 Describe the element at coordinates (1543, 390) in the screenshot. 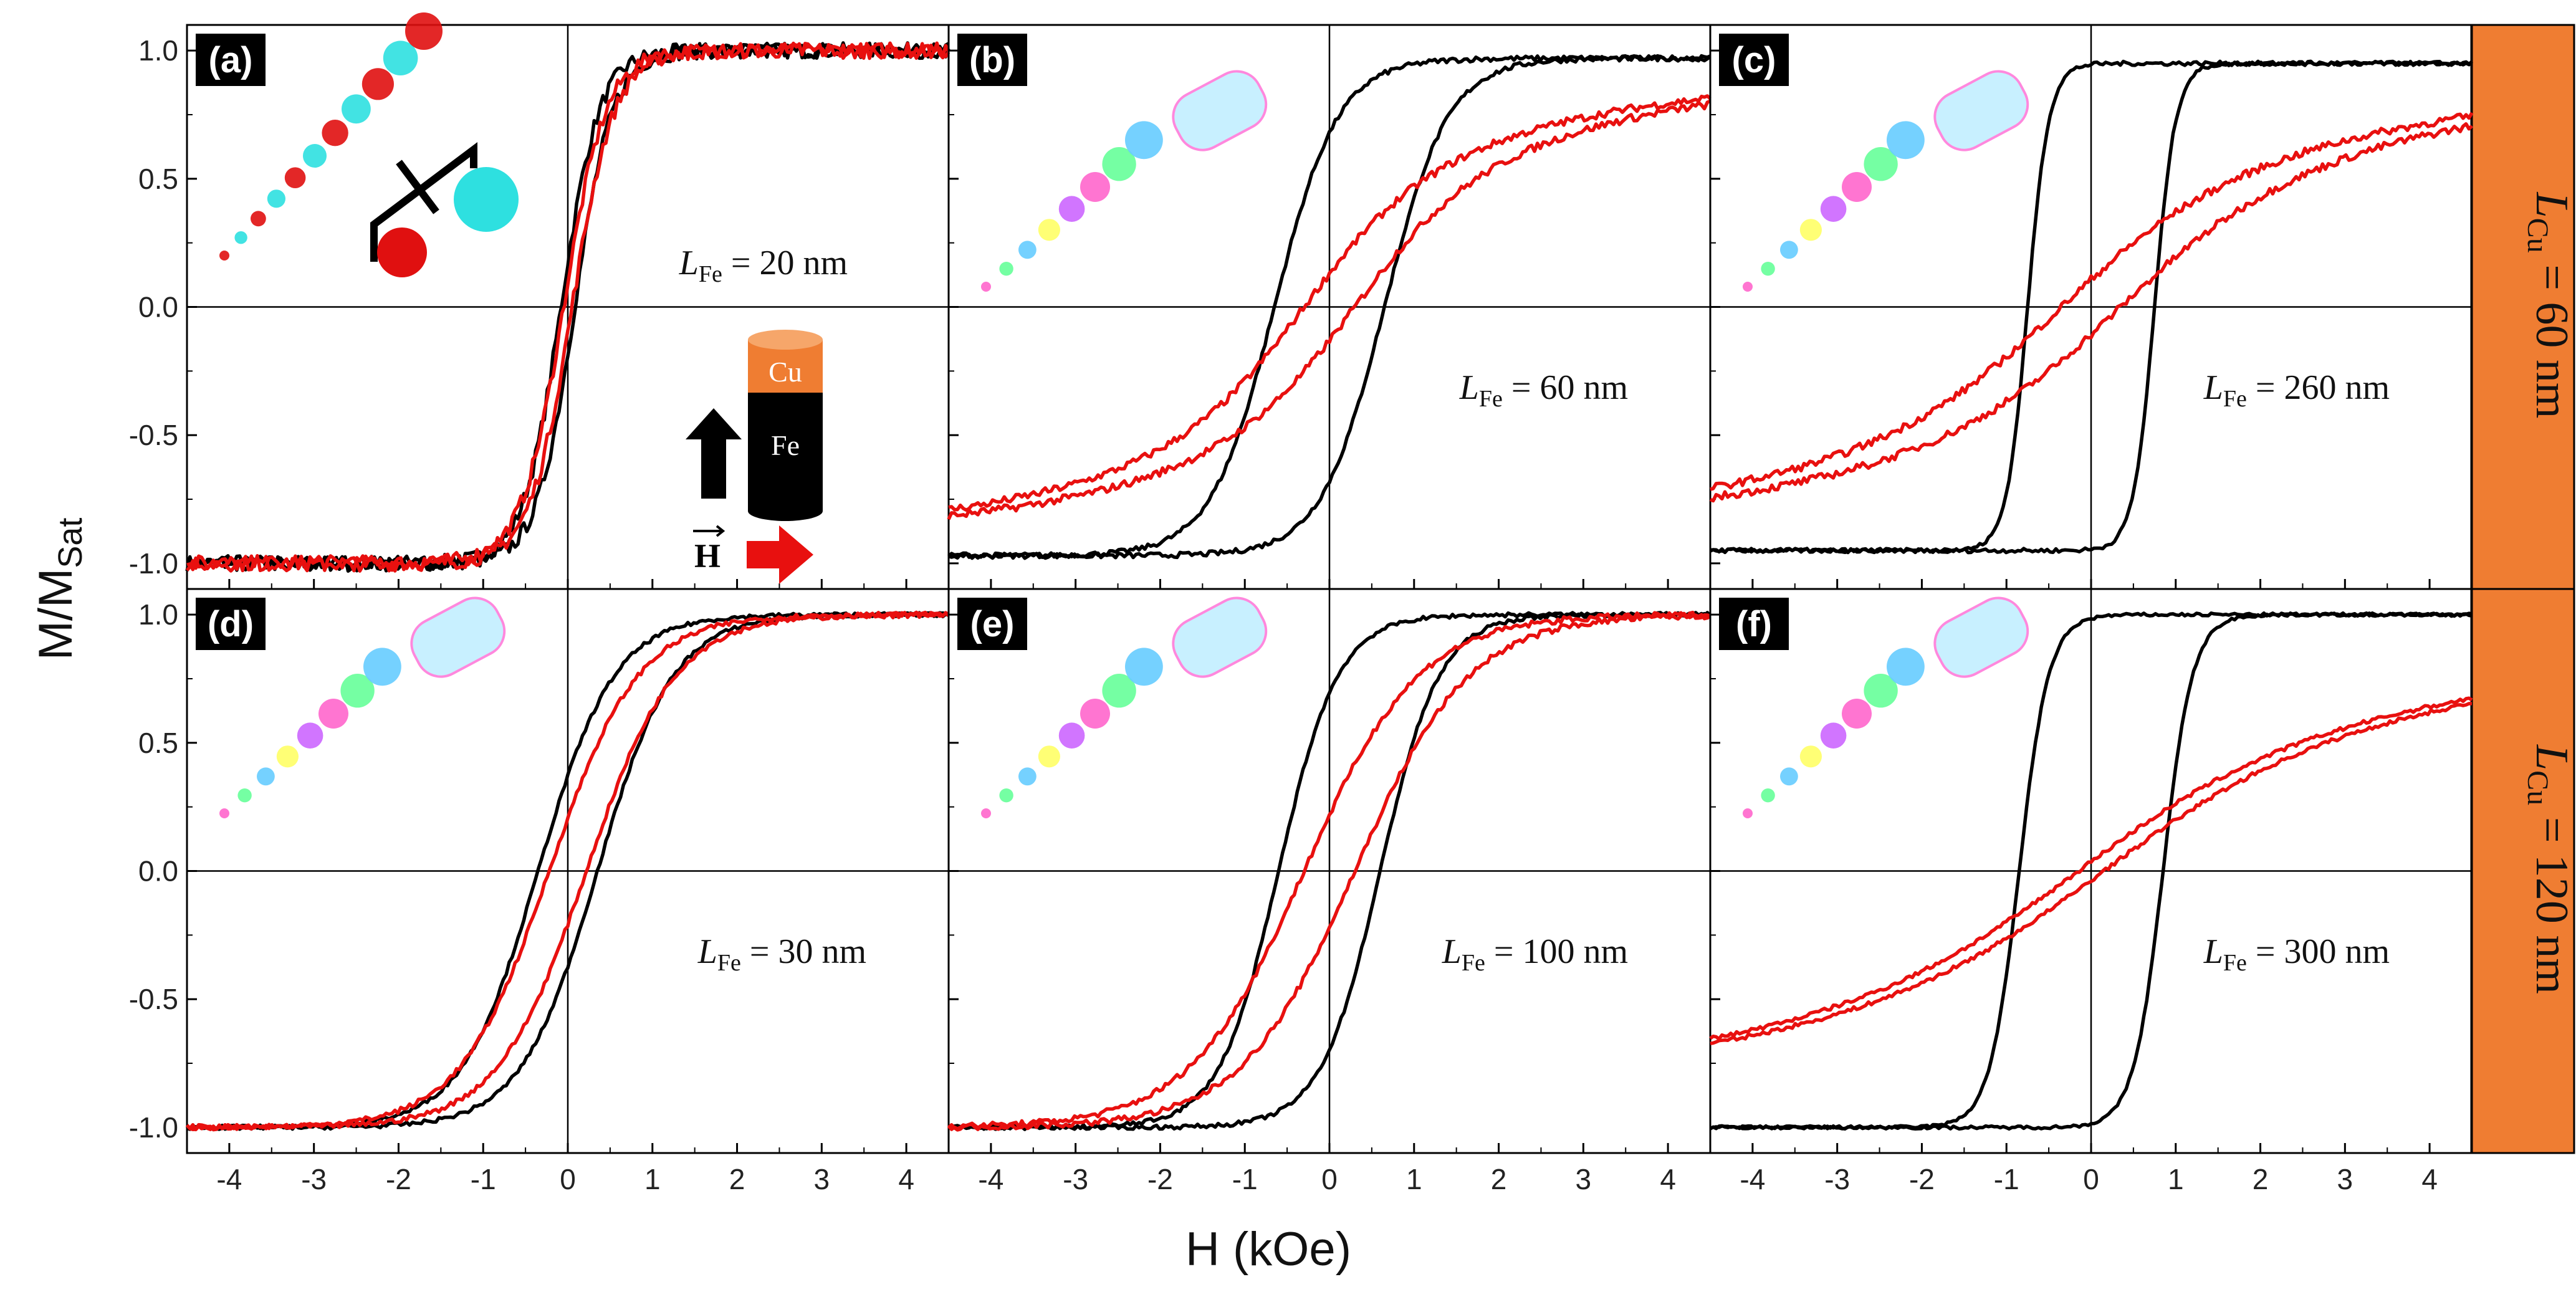

I see `length-annotation: LFe = 60 nm` at that location.